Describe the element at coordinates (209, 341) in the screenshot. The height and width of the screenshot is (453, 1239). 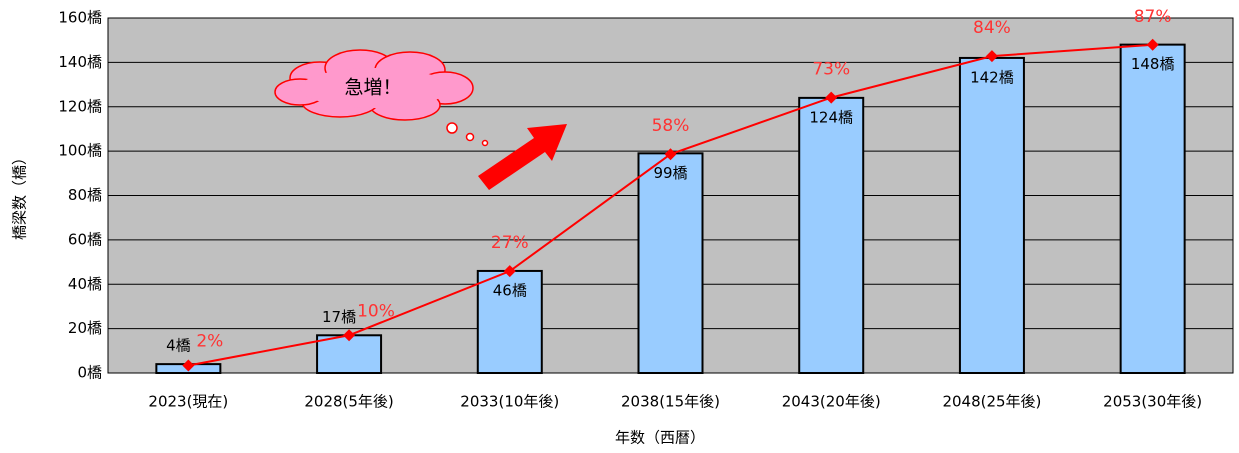
I see `line-value-label: 2%` at that location.